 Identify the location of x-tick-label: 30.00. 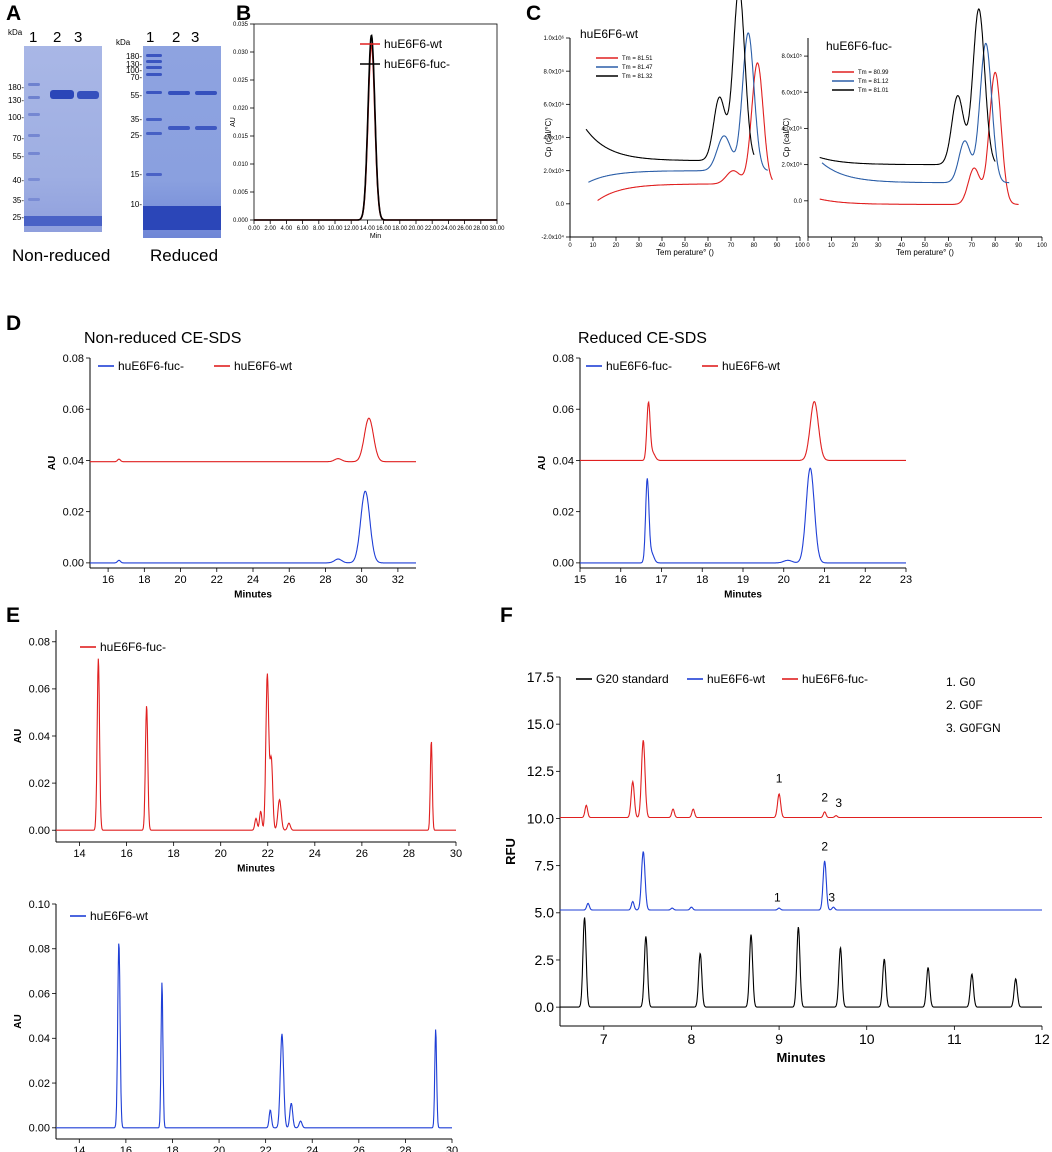
(497, 229).